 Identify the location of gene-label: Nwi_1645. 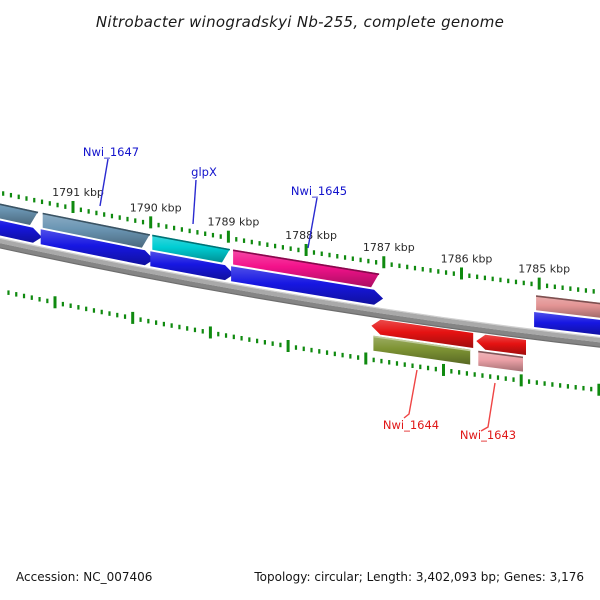
(319, 191).